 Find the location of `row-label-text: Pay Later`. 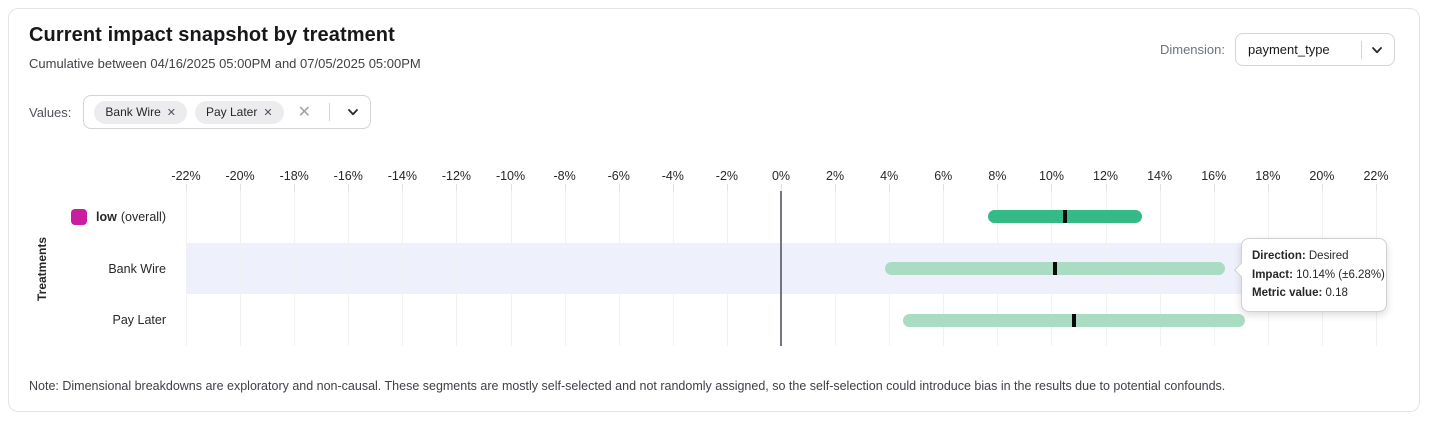

row-label-text: Pay Later is located at coordinates (139, 320).